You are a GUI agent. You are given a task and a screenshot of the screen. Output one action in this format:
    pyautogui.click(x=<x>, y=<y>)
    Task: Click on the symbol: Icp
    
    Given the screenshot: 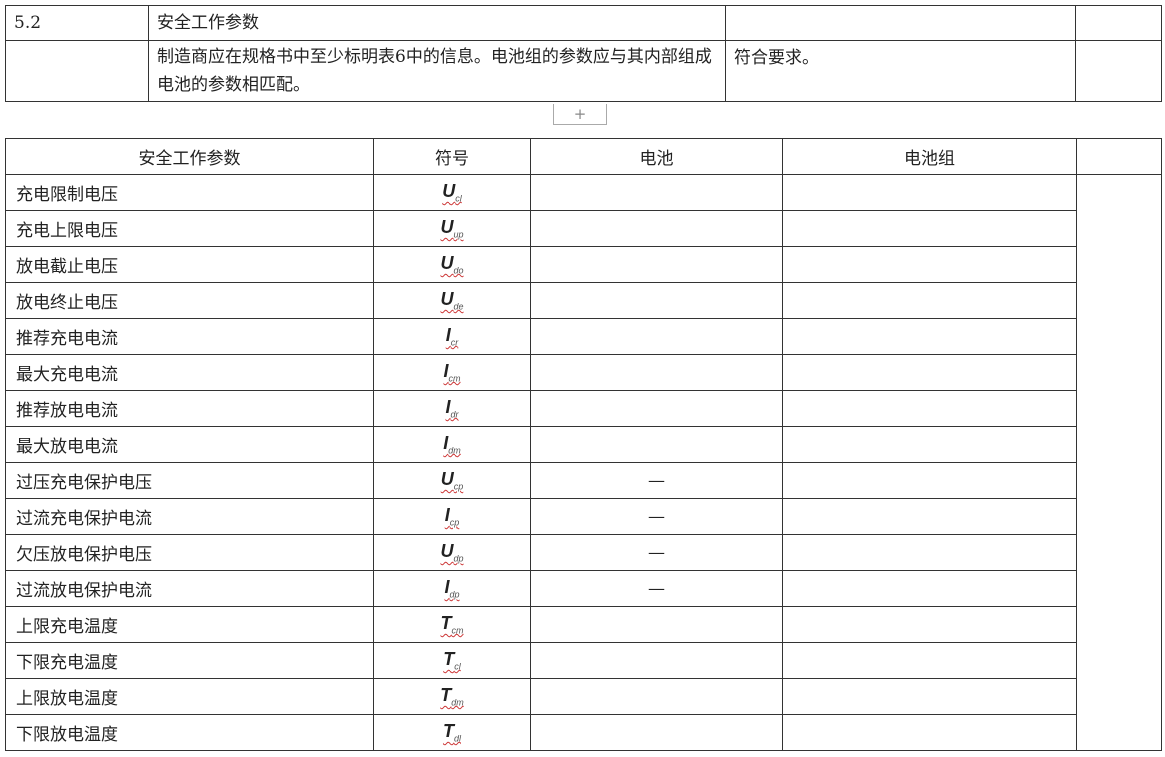 What is the action you would take?
    pyautogui.click(x=452, y=516)
    